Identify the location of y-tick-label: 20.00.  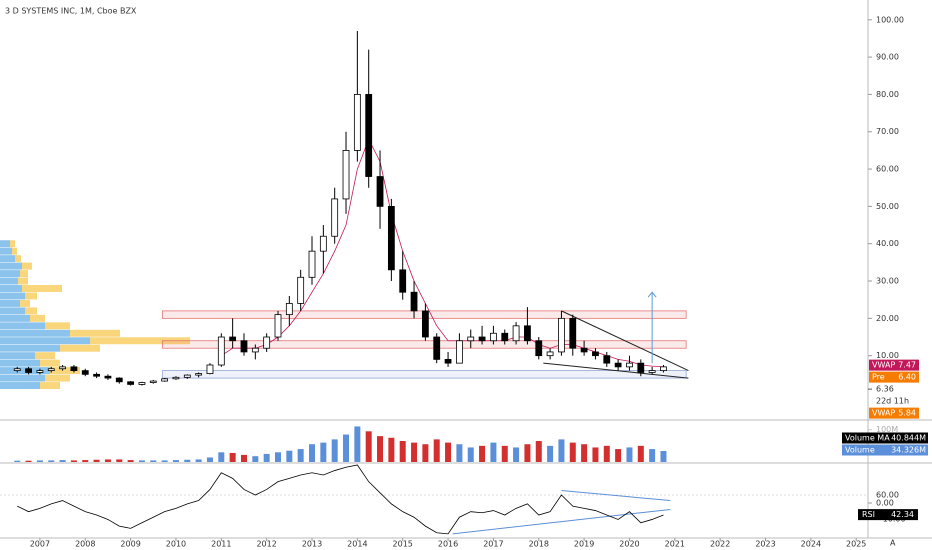
(887, 318).